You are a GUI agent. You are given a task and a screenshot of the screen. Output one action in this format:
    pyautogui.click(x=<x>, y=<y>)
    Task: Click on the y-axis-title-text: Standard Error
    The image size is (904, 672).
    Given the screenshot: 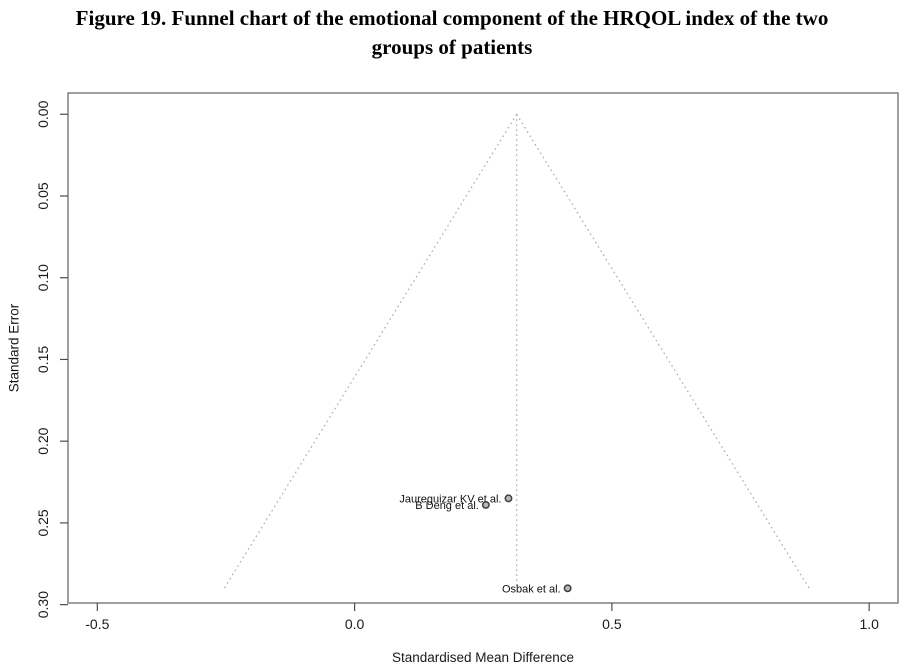 What is the action you would take?
    pyautogui.click(x=14, y=348)
    